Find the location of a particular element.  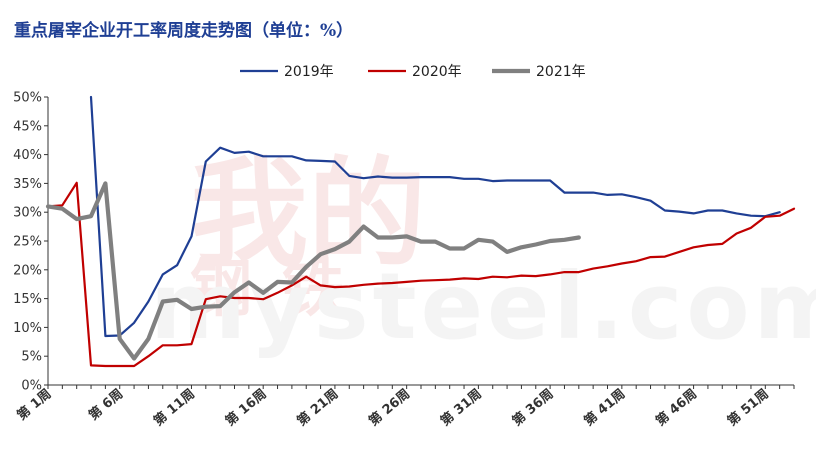

y-axis-ticks: 0% 5% 10% 15% 20% 25% 30% 35% 40% 45% 50% is located at coordinates (30, 242).